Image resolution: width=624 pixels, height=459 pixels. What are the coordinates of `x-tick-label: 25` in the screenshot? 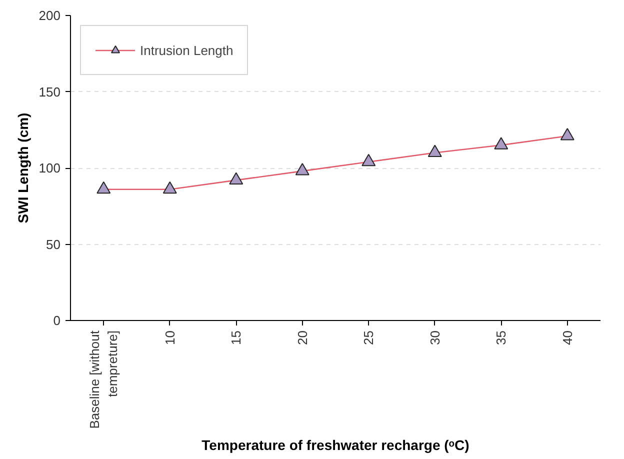 It's located at (368, 337).